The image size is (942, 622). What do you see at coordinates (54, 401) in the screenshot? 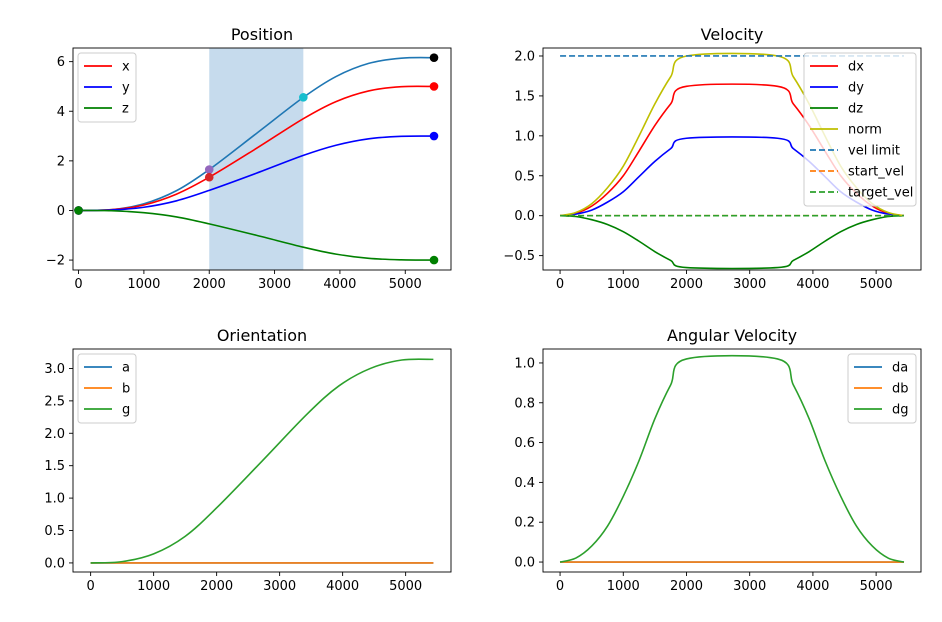
I see `y-tick-label: 2.5` at bounding box center [54, 401].